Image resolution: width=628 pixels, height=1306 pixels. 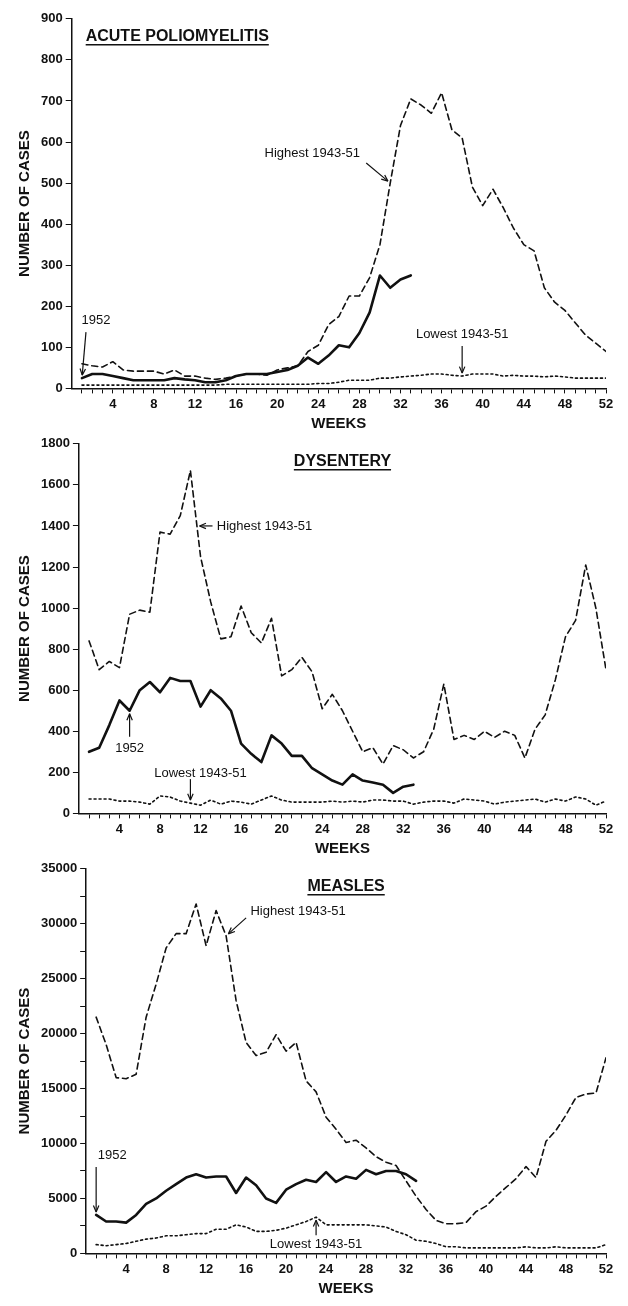 What do you see at coordinates (55, 566) in the screenshot?
I see `y-tick-label: 1200` at bounding box center [55, 566].